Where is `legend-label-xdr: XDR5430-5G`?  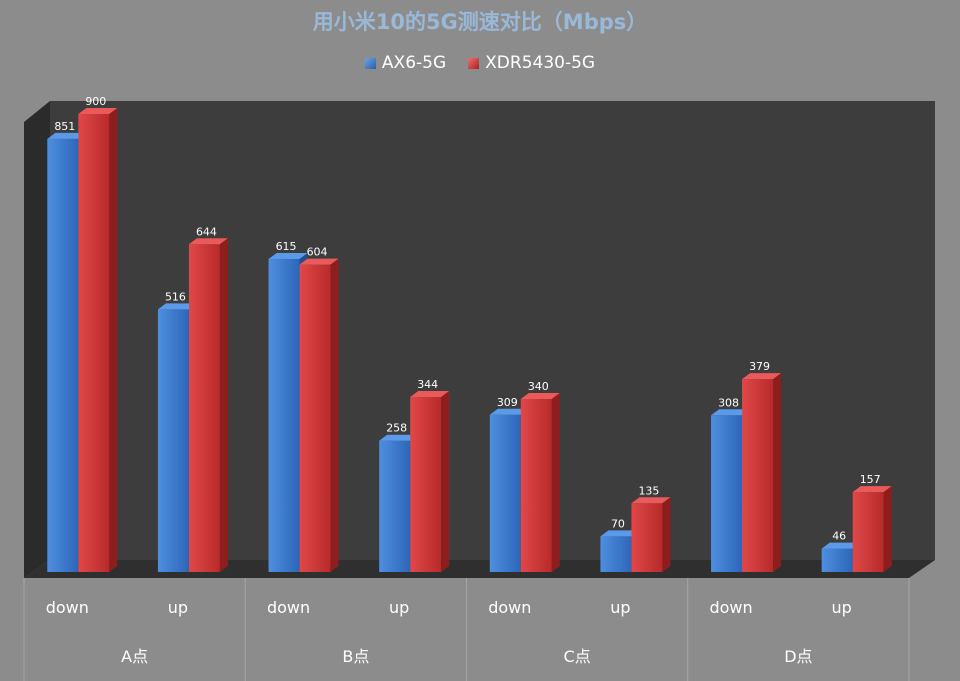
legend-label-xdr: XDR5430-5G is located at coordinates (540, 63).